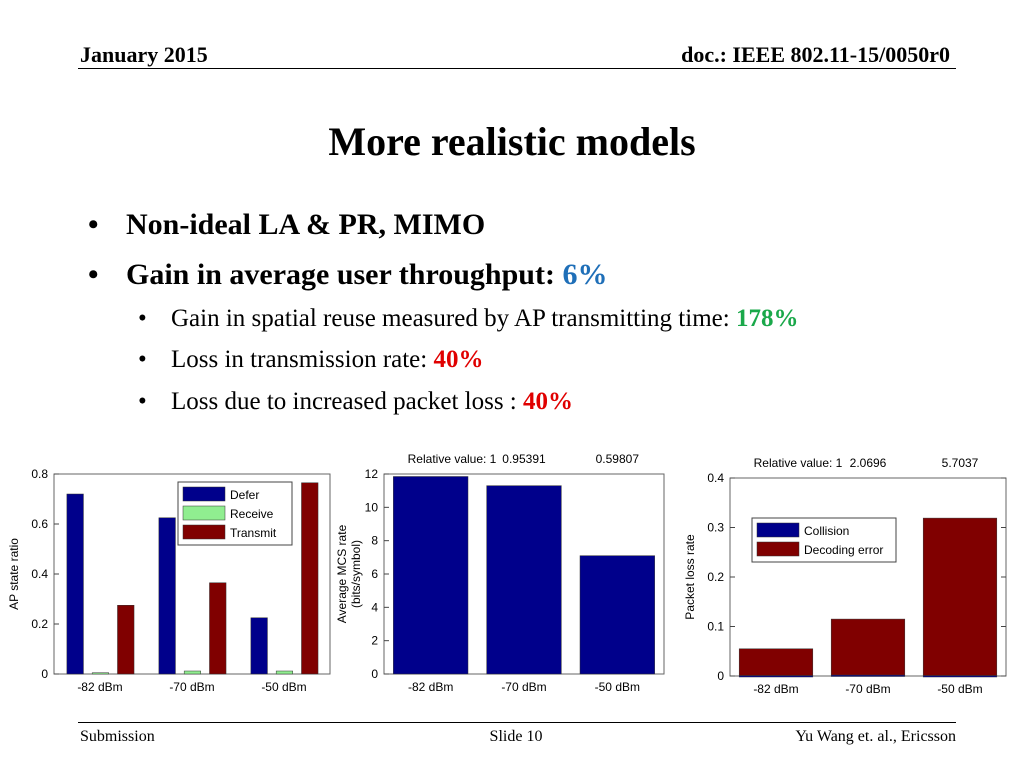 Image resolution: width=1024 pixels, height=768 pixels. I want to click on y-axis-label: Packet loss rate, so click(690, 577).